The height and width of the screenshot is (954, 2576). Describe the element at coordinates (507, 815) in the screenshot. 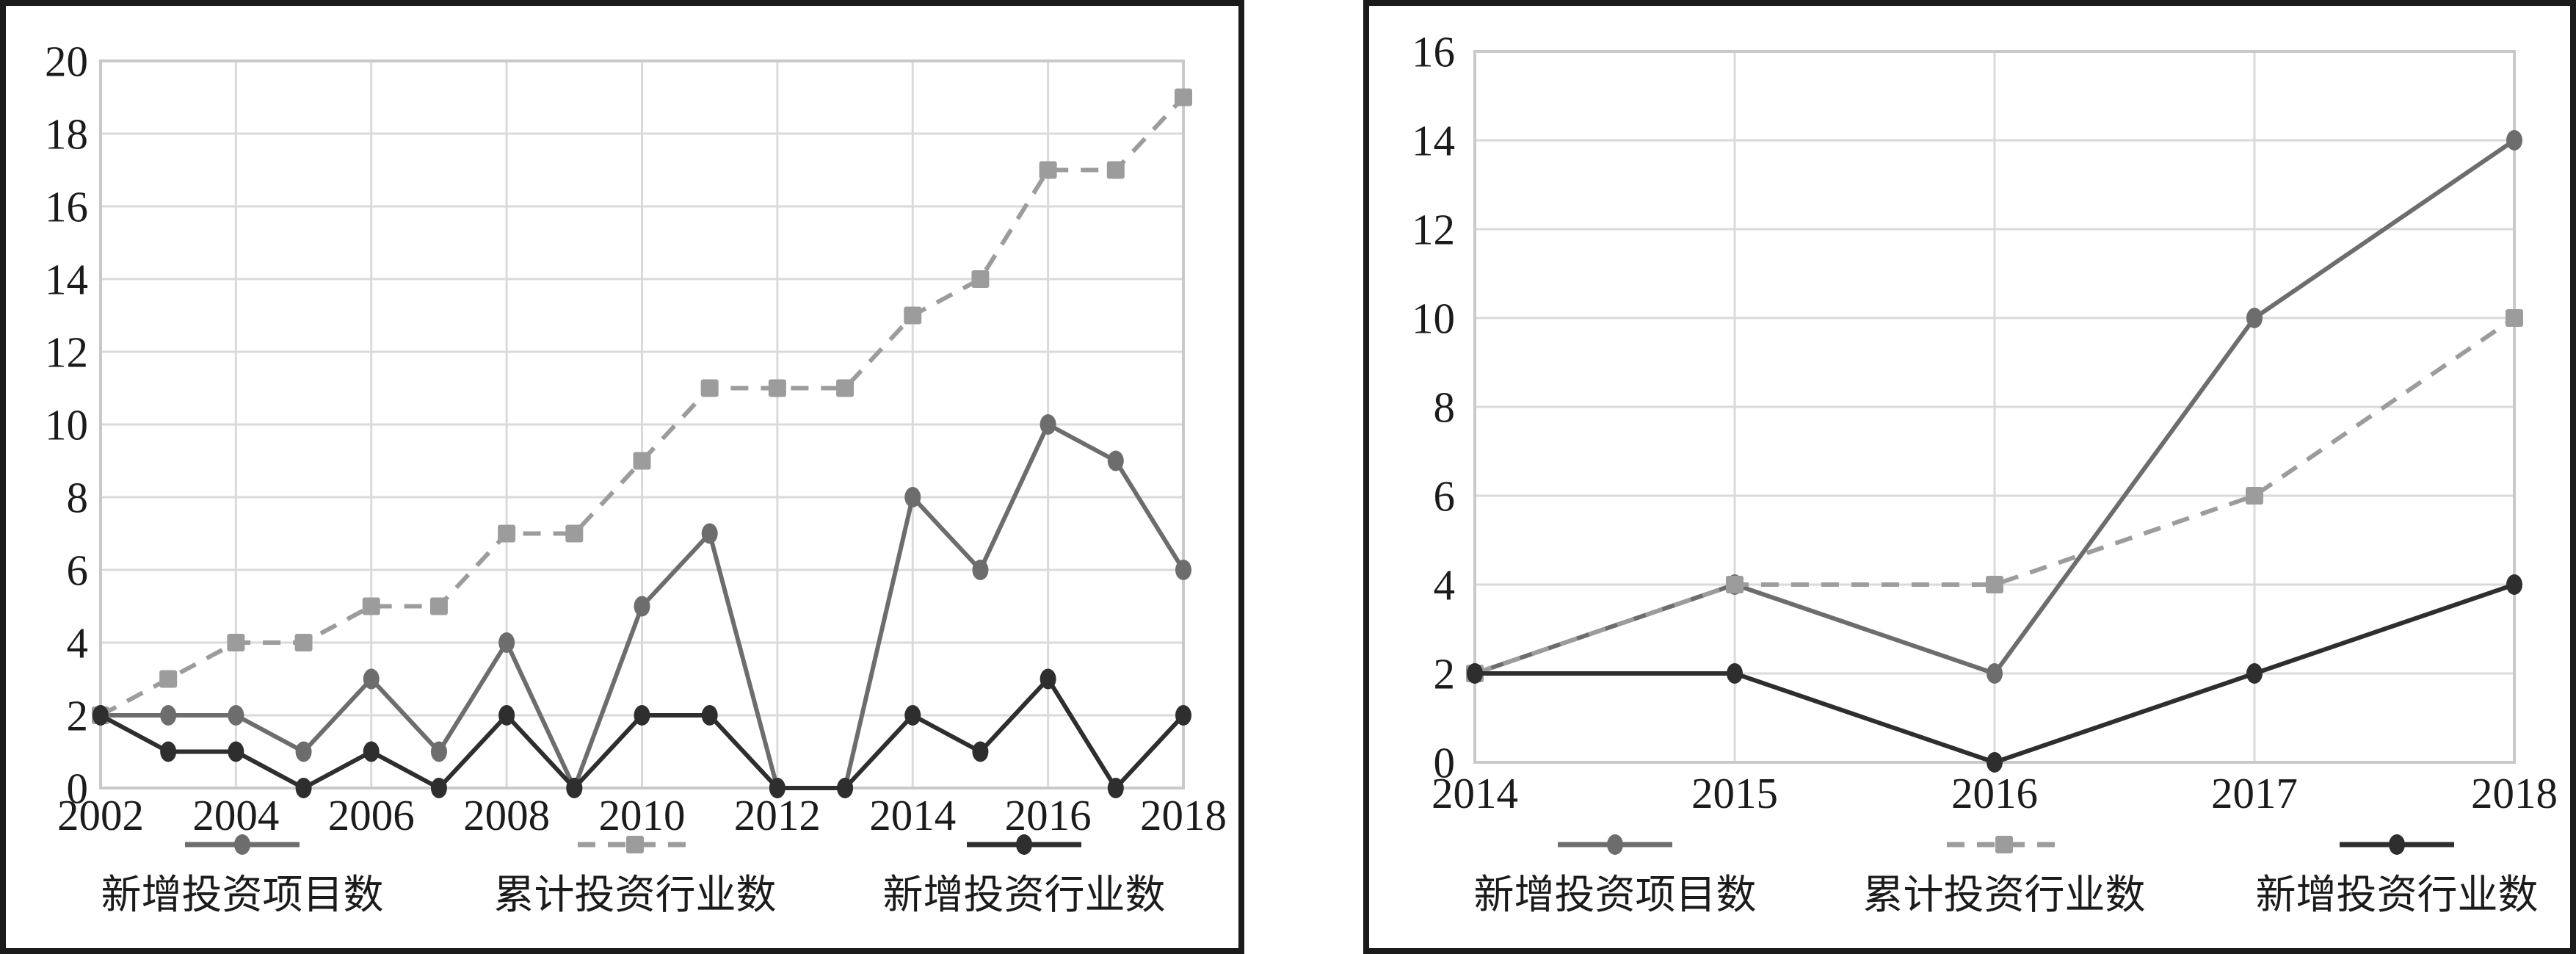

I see `x-tick-label: 2008` at that location.